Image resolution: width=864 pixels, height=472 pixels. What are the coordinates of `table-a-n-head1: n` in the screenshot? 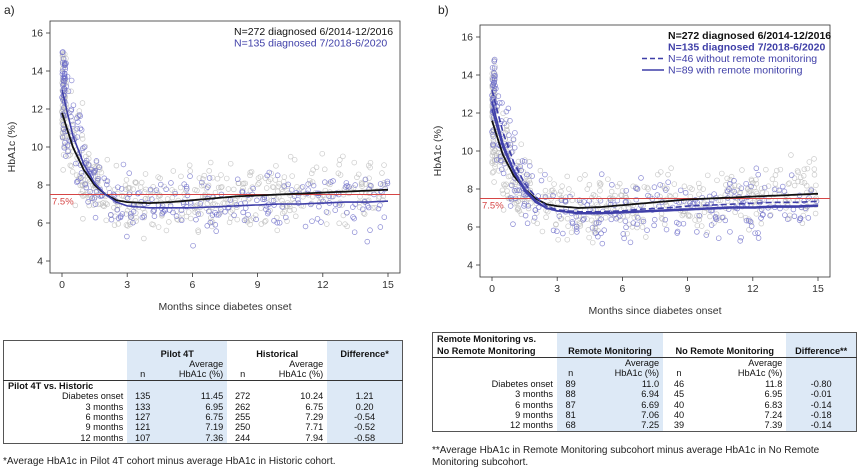 It's located at (143, 375).